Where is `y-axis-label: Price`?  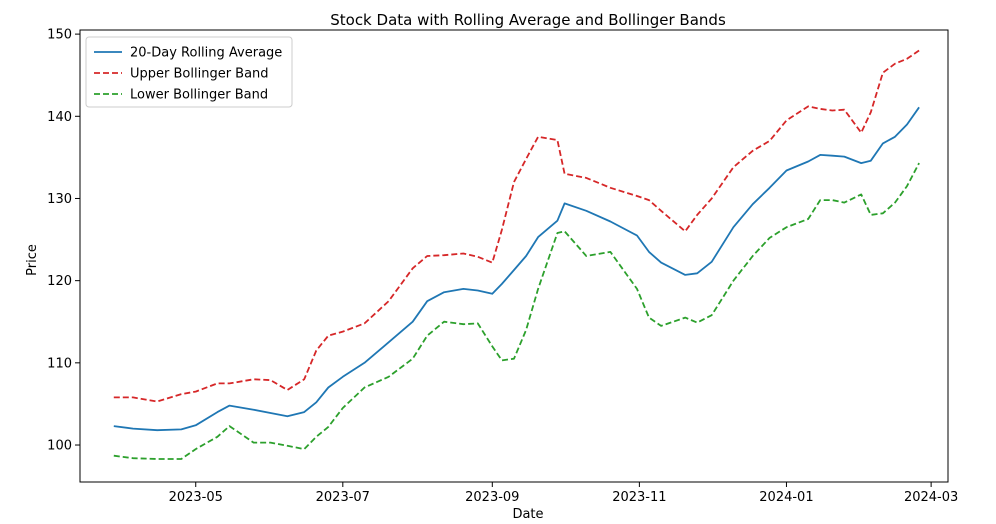 y-axis-label: Price is located at coordinates (32, 260).